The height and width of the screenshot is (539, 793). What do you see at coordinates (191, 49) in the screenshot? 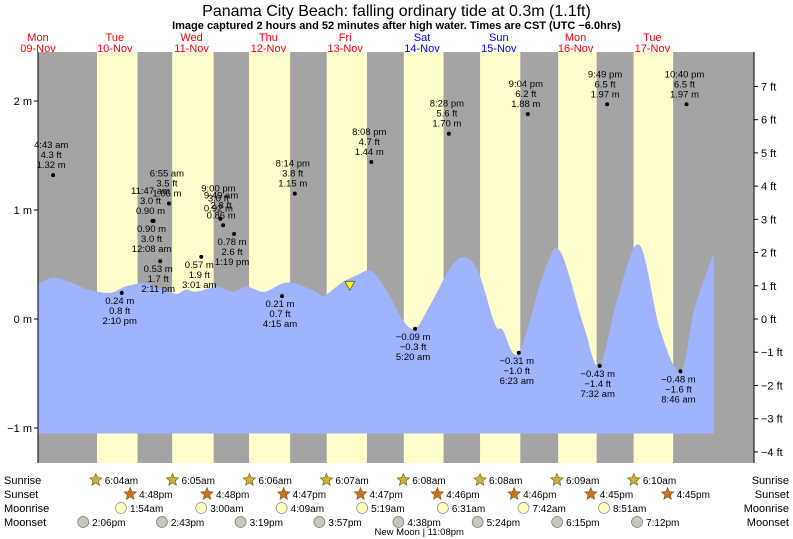
I see `day-date-label: 11-Nov` at bounding box center [191, 49].